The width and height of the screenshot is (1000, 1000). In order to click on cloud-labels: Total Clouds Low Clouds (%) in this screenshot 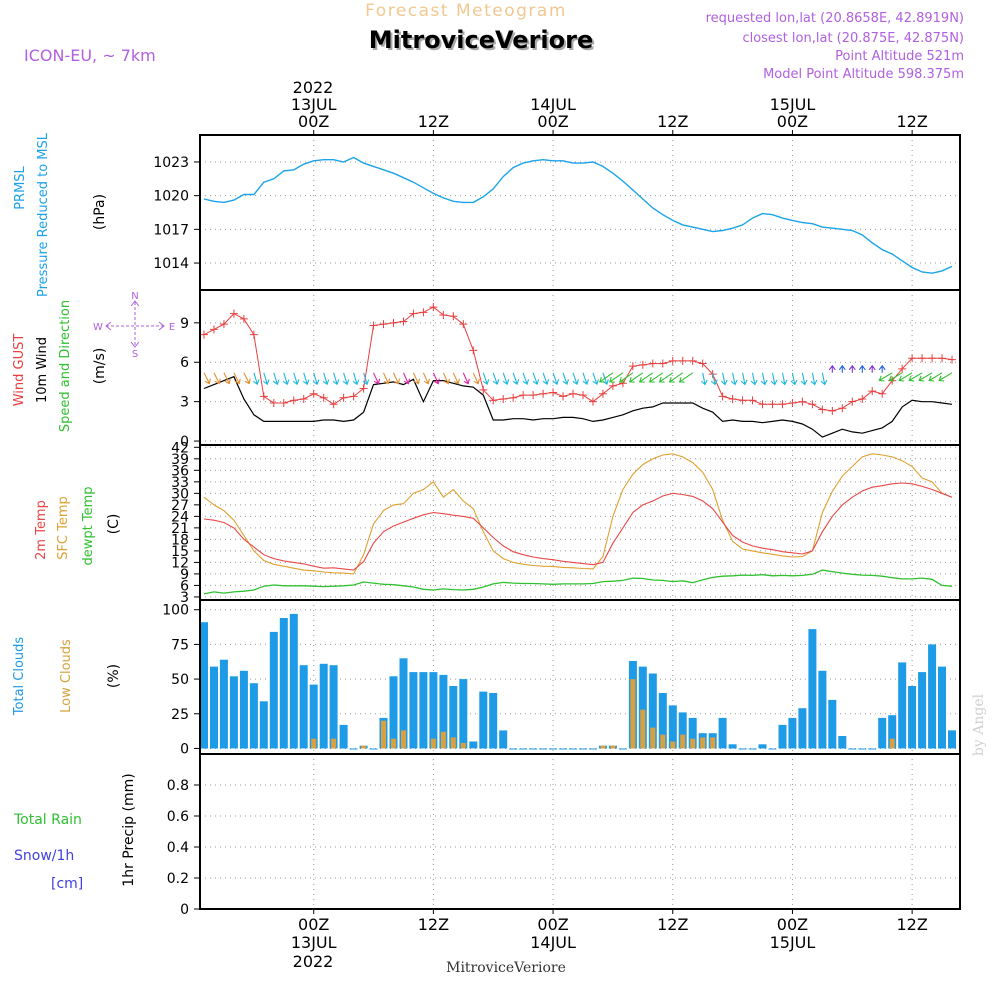, I will do `click(67, 677)`.